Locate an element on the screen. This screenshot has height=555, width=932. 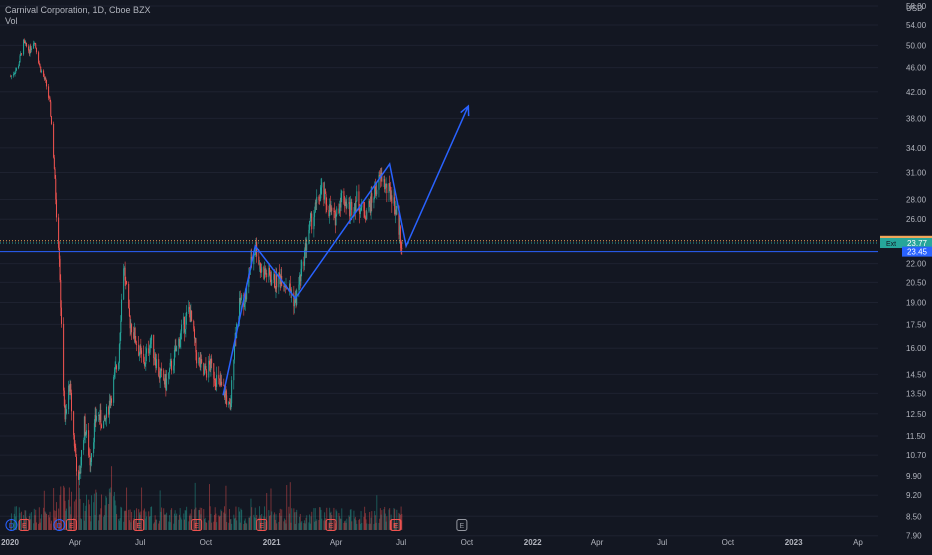
time-tick-label: 2020 is located at coordinates (10, 542).